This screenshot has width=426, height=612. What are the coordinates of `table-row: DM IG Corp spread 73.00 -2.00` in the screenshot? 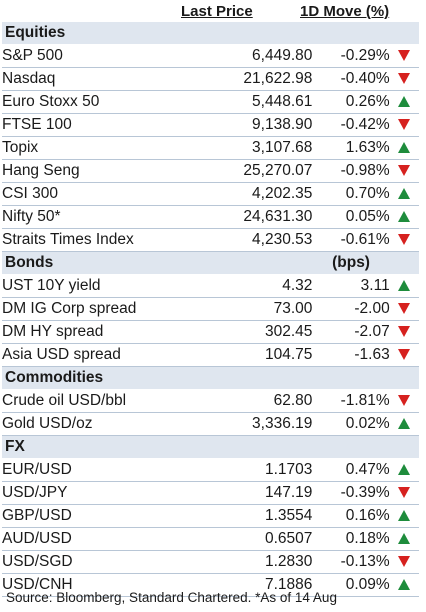 It's located at (210, 309).